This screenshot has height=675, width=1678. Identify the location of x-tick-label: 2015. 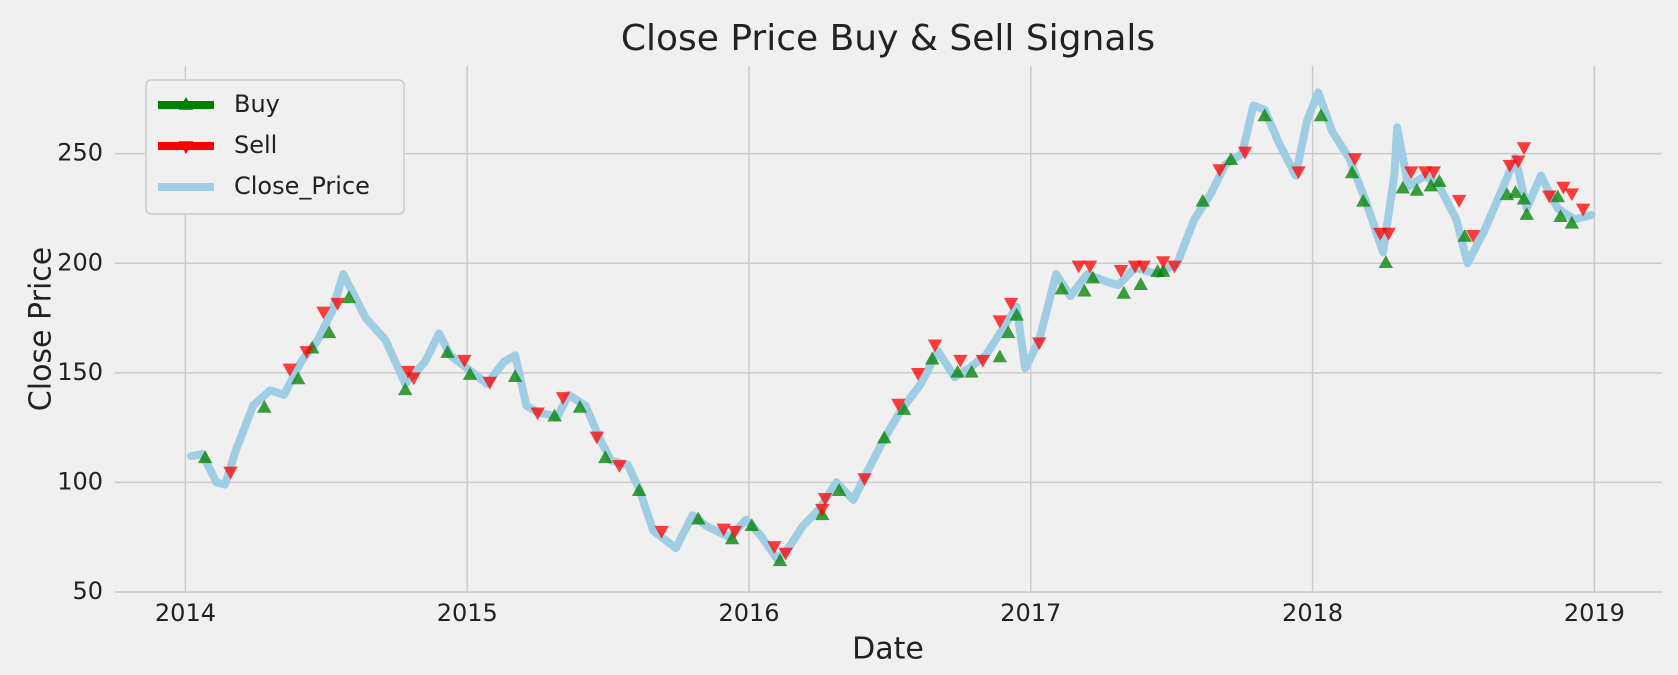
(467, 613).